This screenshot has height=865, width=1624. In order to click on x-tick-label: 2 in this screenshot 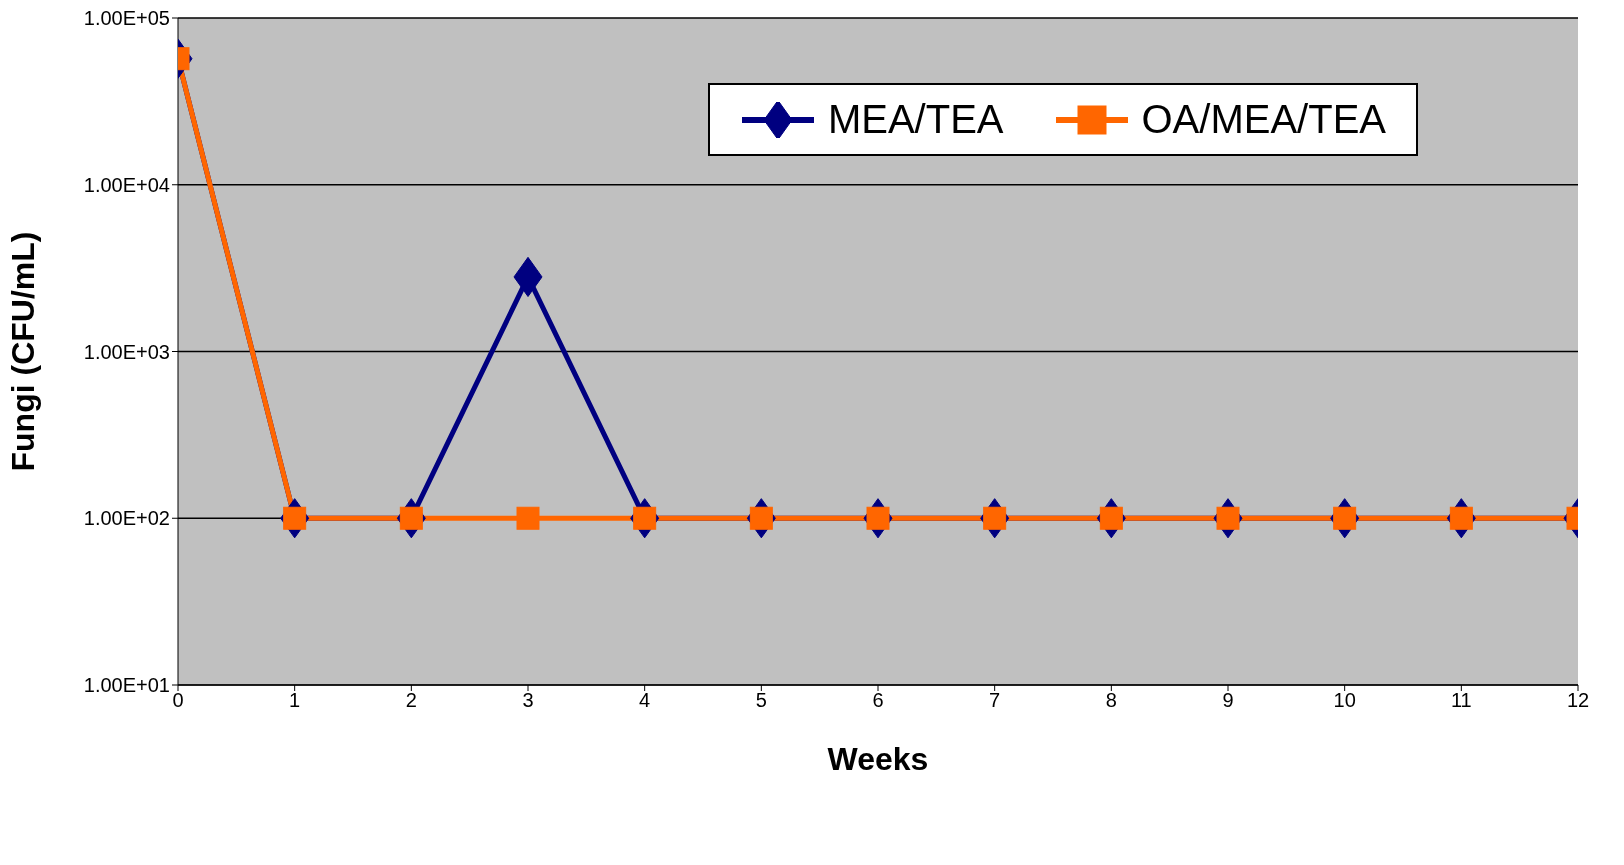, I will do `click(411, 700)`.